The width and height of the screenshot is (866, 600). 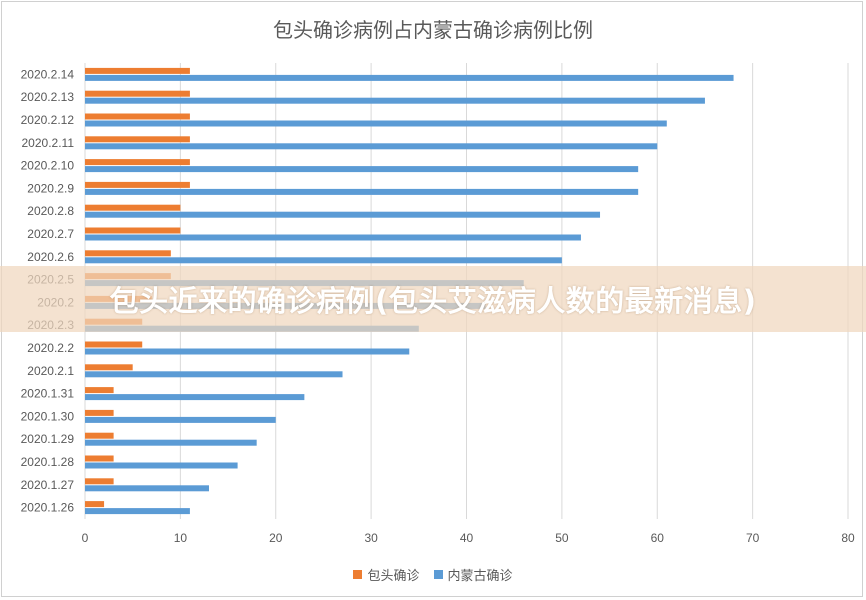 What do you see at coordinates (438, 574) in the screenshot?
I see `legend-swatch-neimenggu` at bounding box center [438, 574].